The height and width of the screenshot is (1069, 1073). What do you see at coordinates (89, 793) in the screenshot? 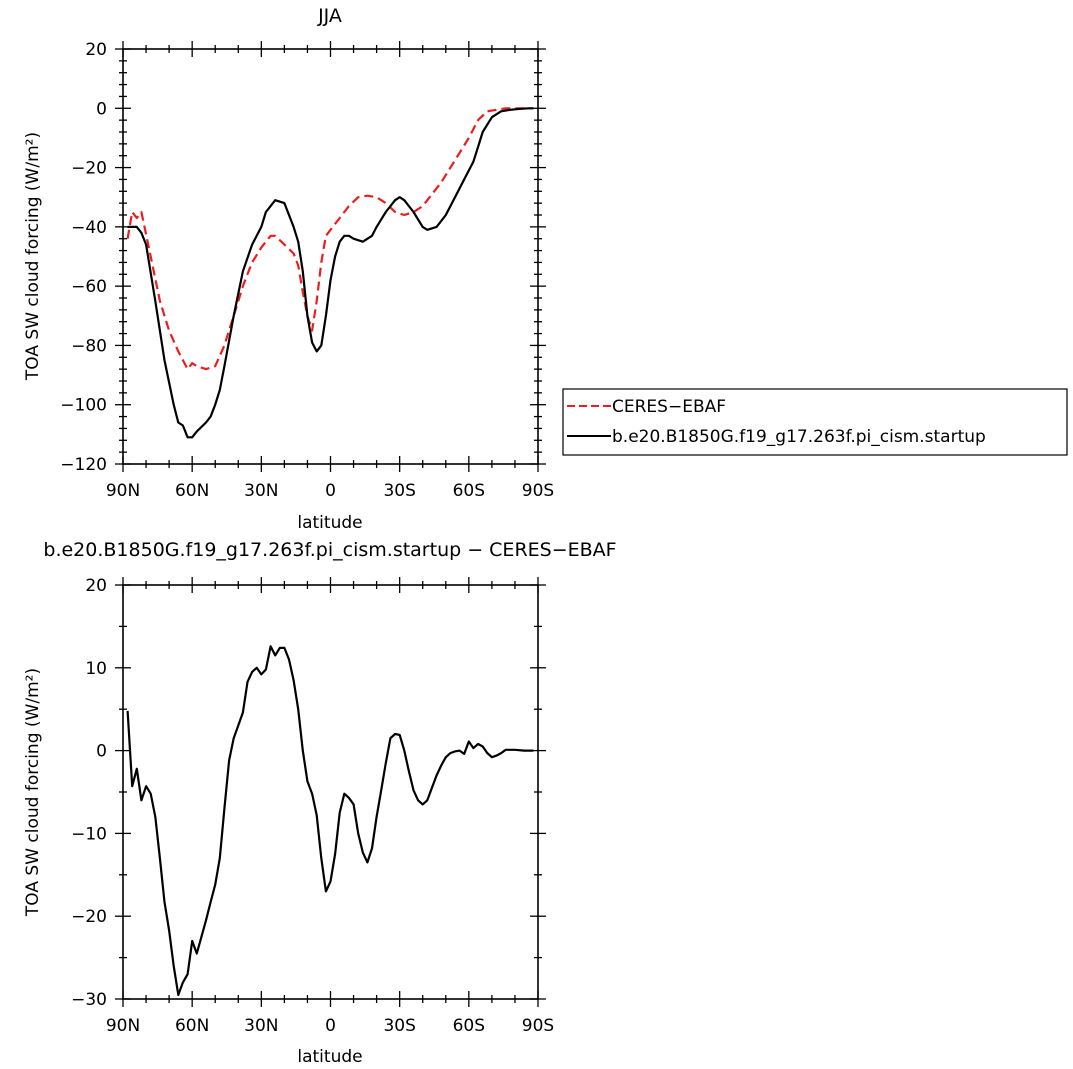
I see `bottom-panel-y-tick-labels: 20 10 0 −10 −20 −30` at bounding box center [89, 793].